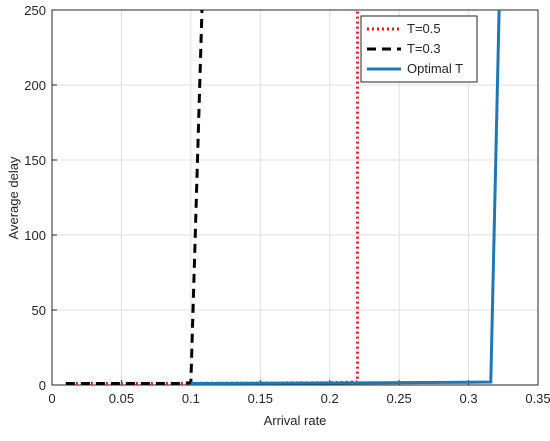  I want to click on x-tick-label: 0.05, so click(121, 398).